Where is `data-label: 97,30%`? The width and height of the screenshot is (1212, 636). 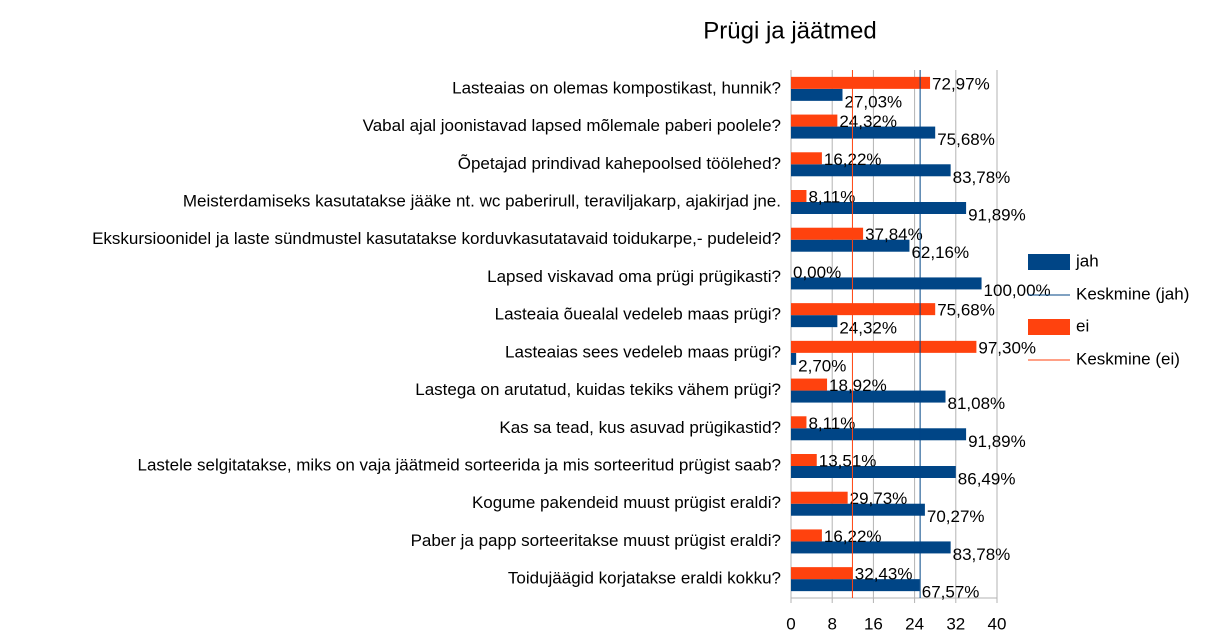 data-label: 97,30% is located at coordinates (1007, 347).